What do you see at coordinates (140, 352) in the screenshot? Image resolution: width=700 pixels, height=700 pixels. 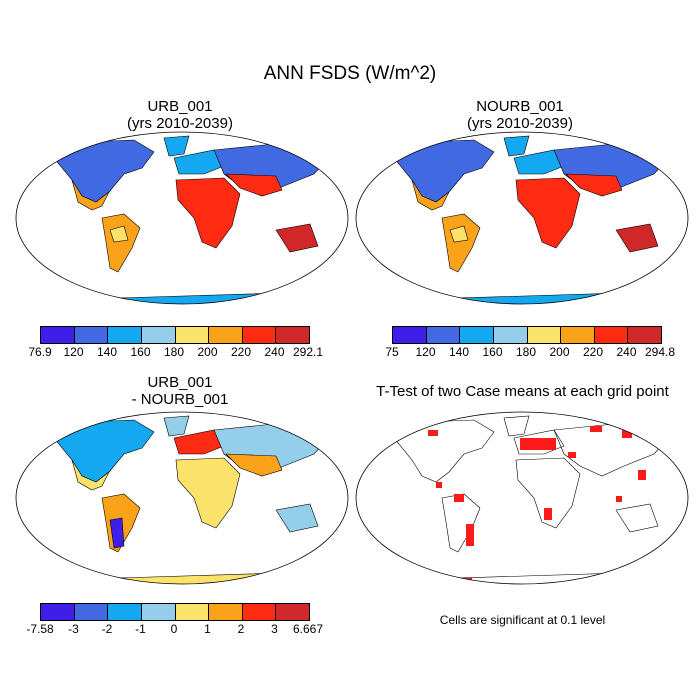 I see `colorbar-urb-tick-label: 160` at bounding box center [140, 352].